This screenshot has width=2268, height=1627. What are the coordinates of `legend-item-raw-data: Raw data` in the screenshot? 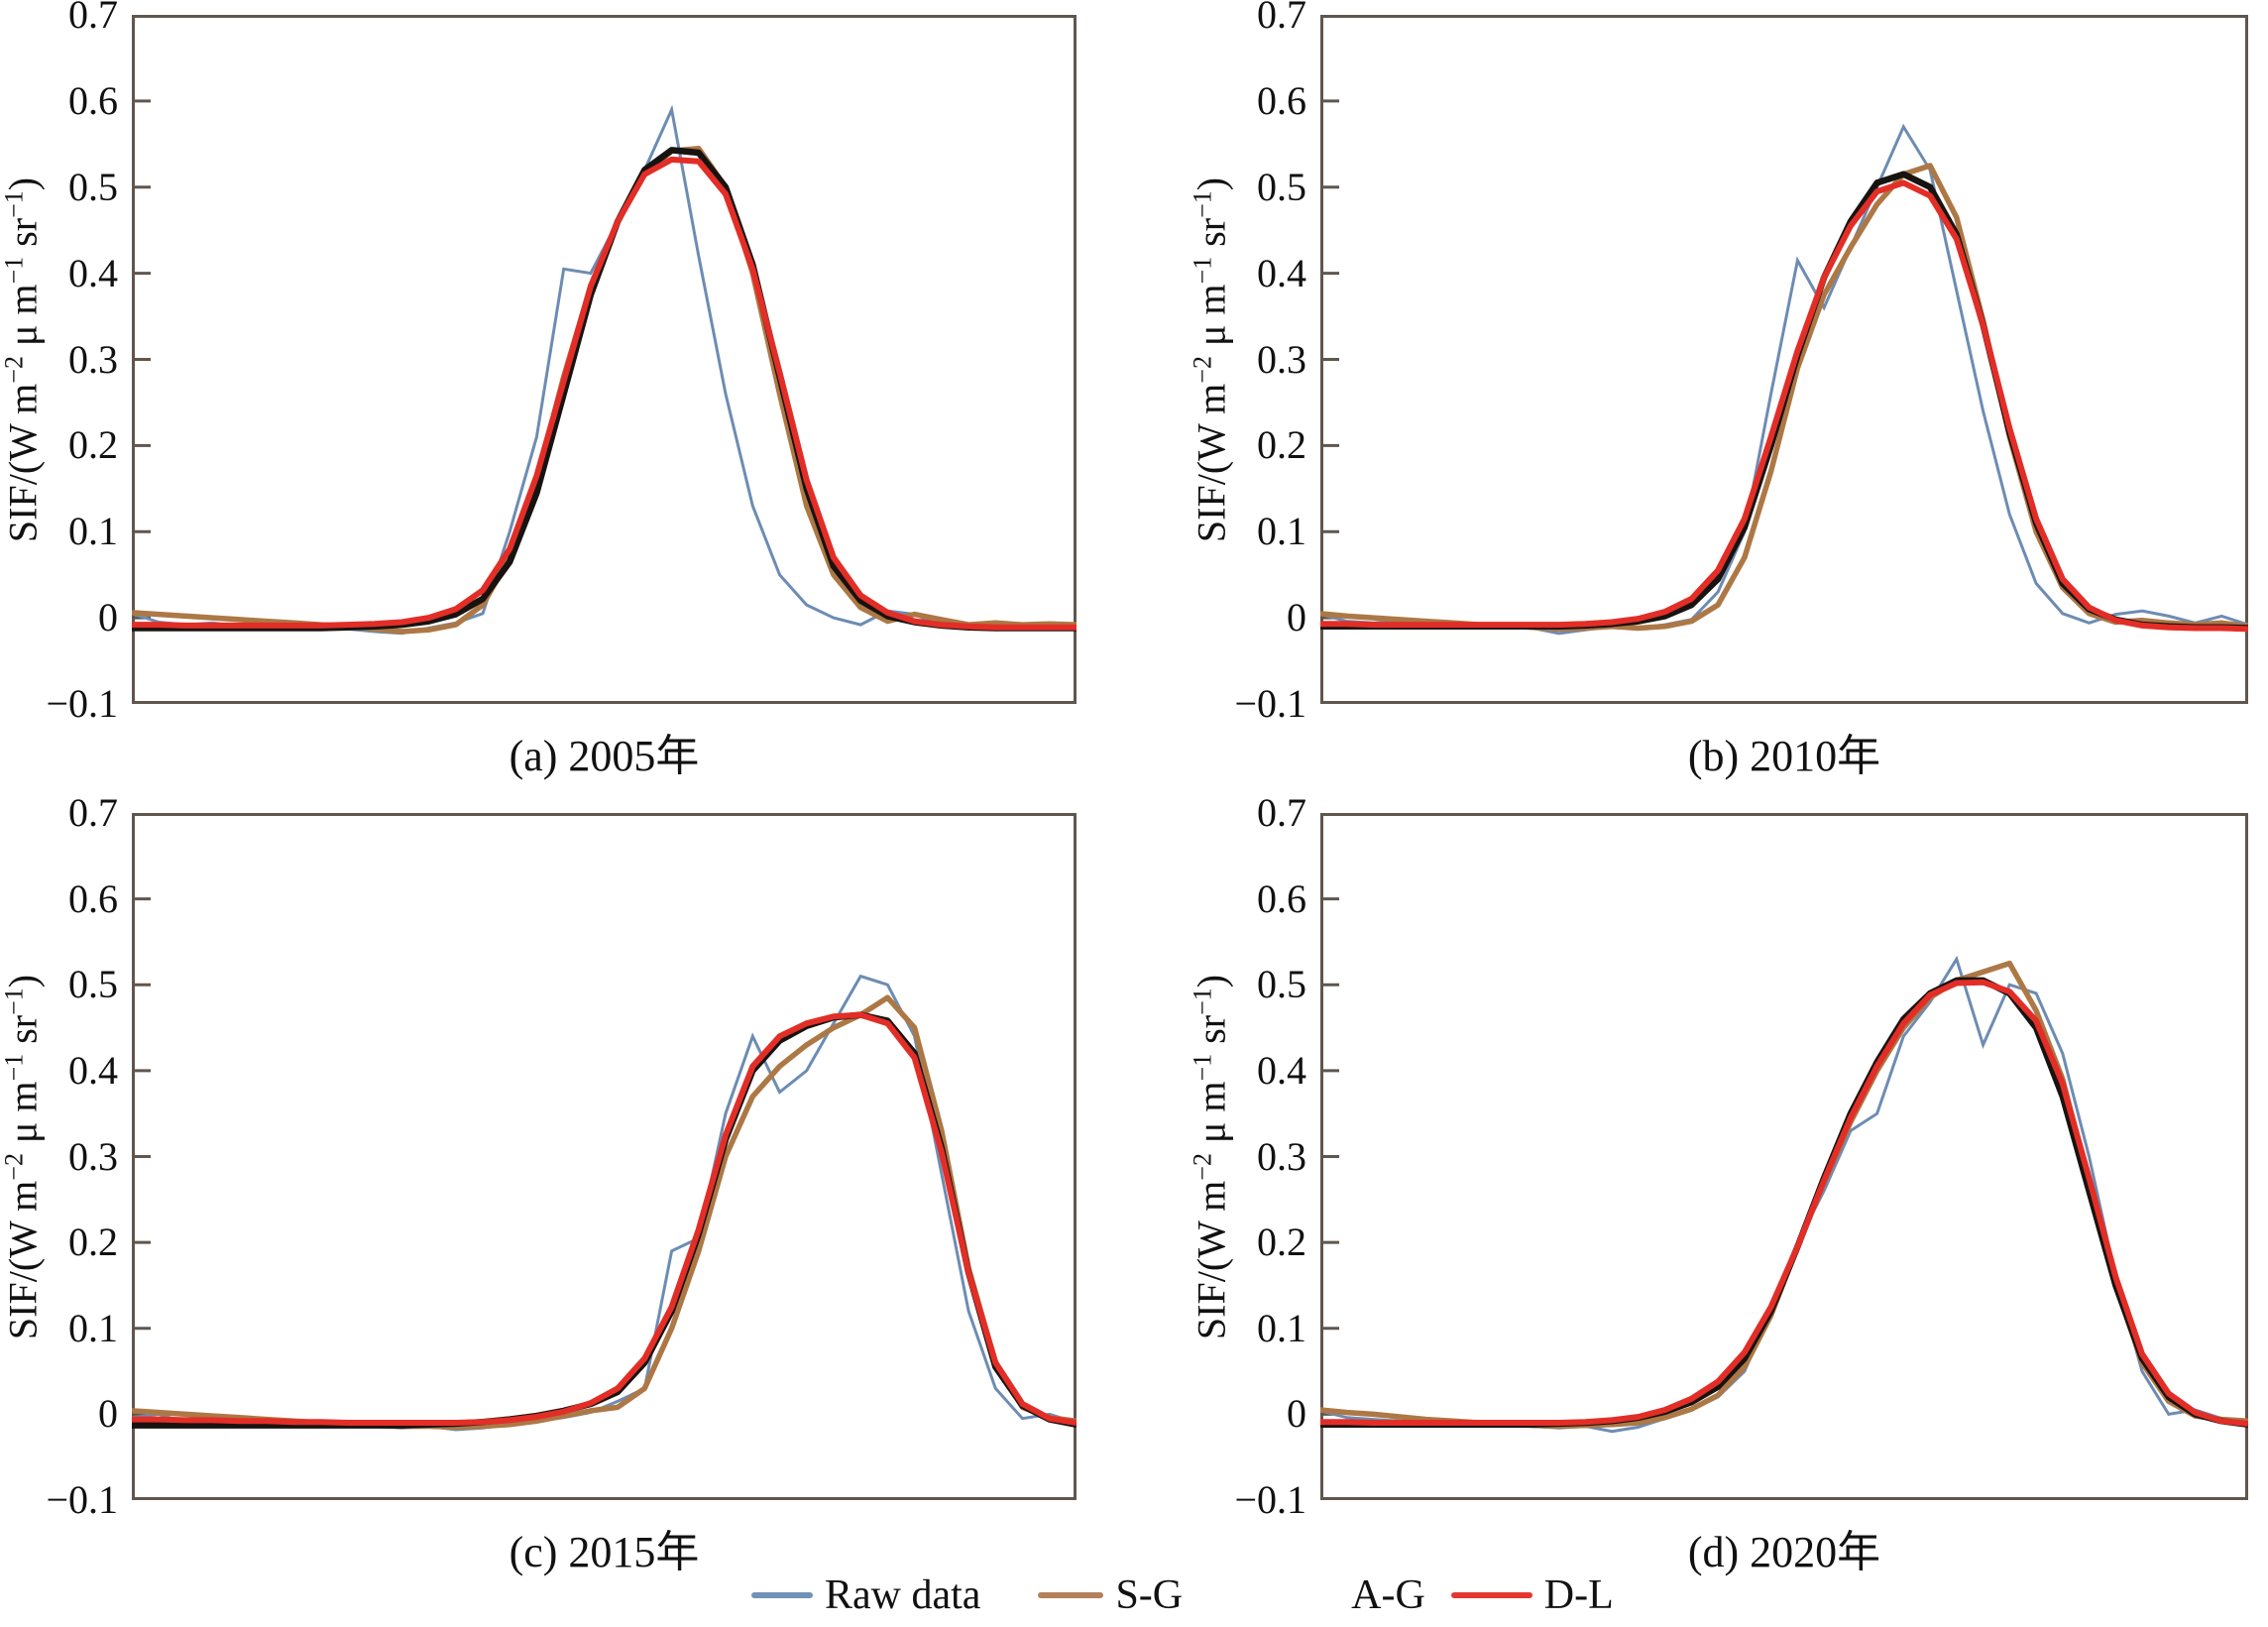 It's located at (865, 1595).